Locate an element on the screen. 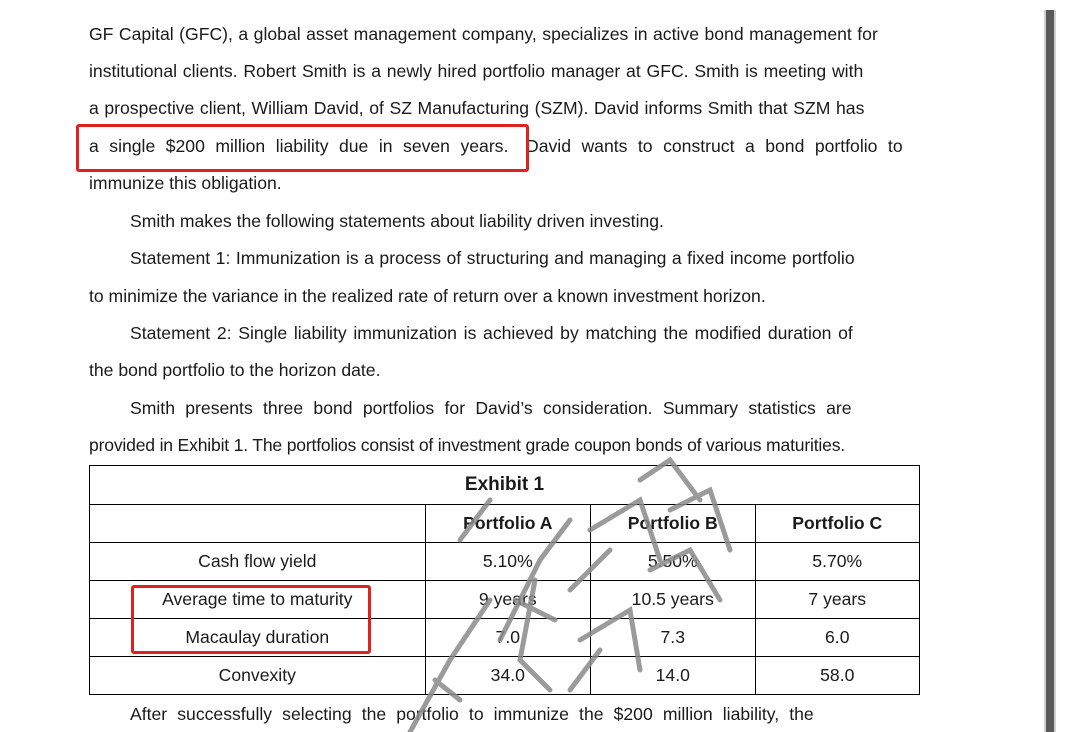 This screenshot has height=732, width=1081. row-label: Cash flow yield is located at coordinates (257, 561).